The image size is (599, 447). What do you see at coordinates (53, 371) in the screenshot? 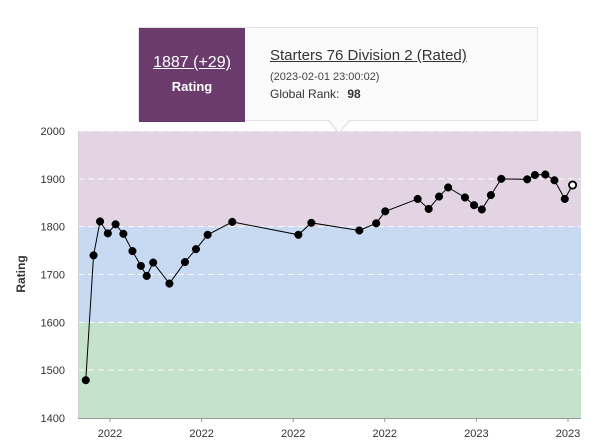
I see `y-tick-label: 1500` at bounding box center [53, 371].